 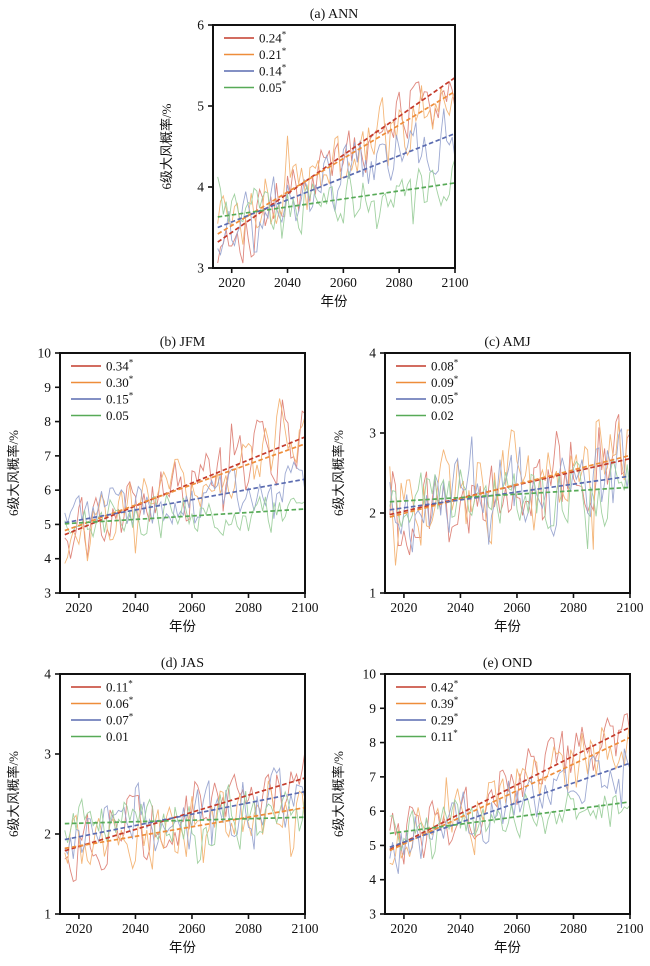 What do you see at coordinates (399, 282) in the screenshot?
I see `chart-a-x-tick-label: 2080` at bounding box center [399, 282].